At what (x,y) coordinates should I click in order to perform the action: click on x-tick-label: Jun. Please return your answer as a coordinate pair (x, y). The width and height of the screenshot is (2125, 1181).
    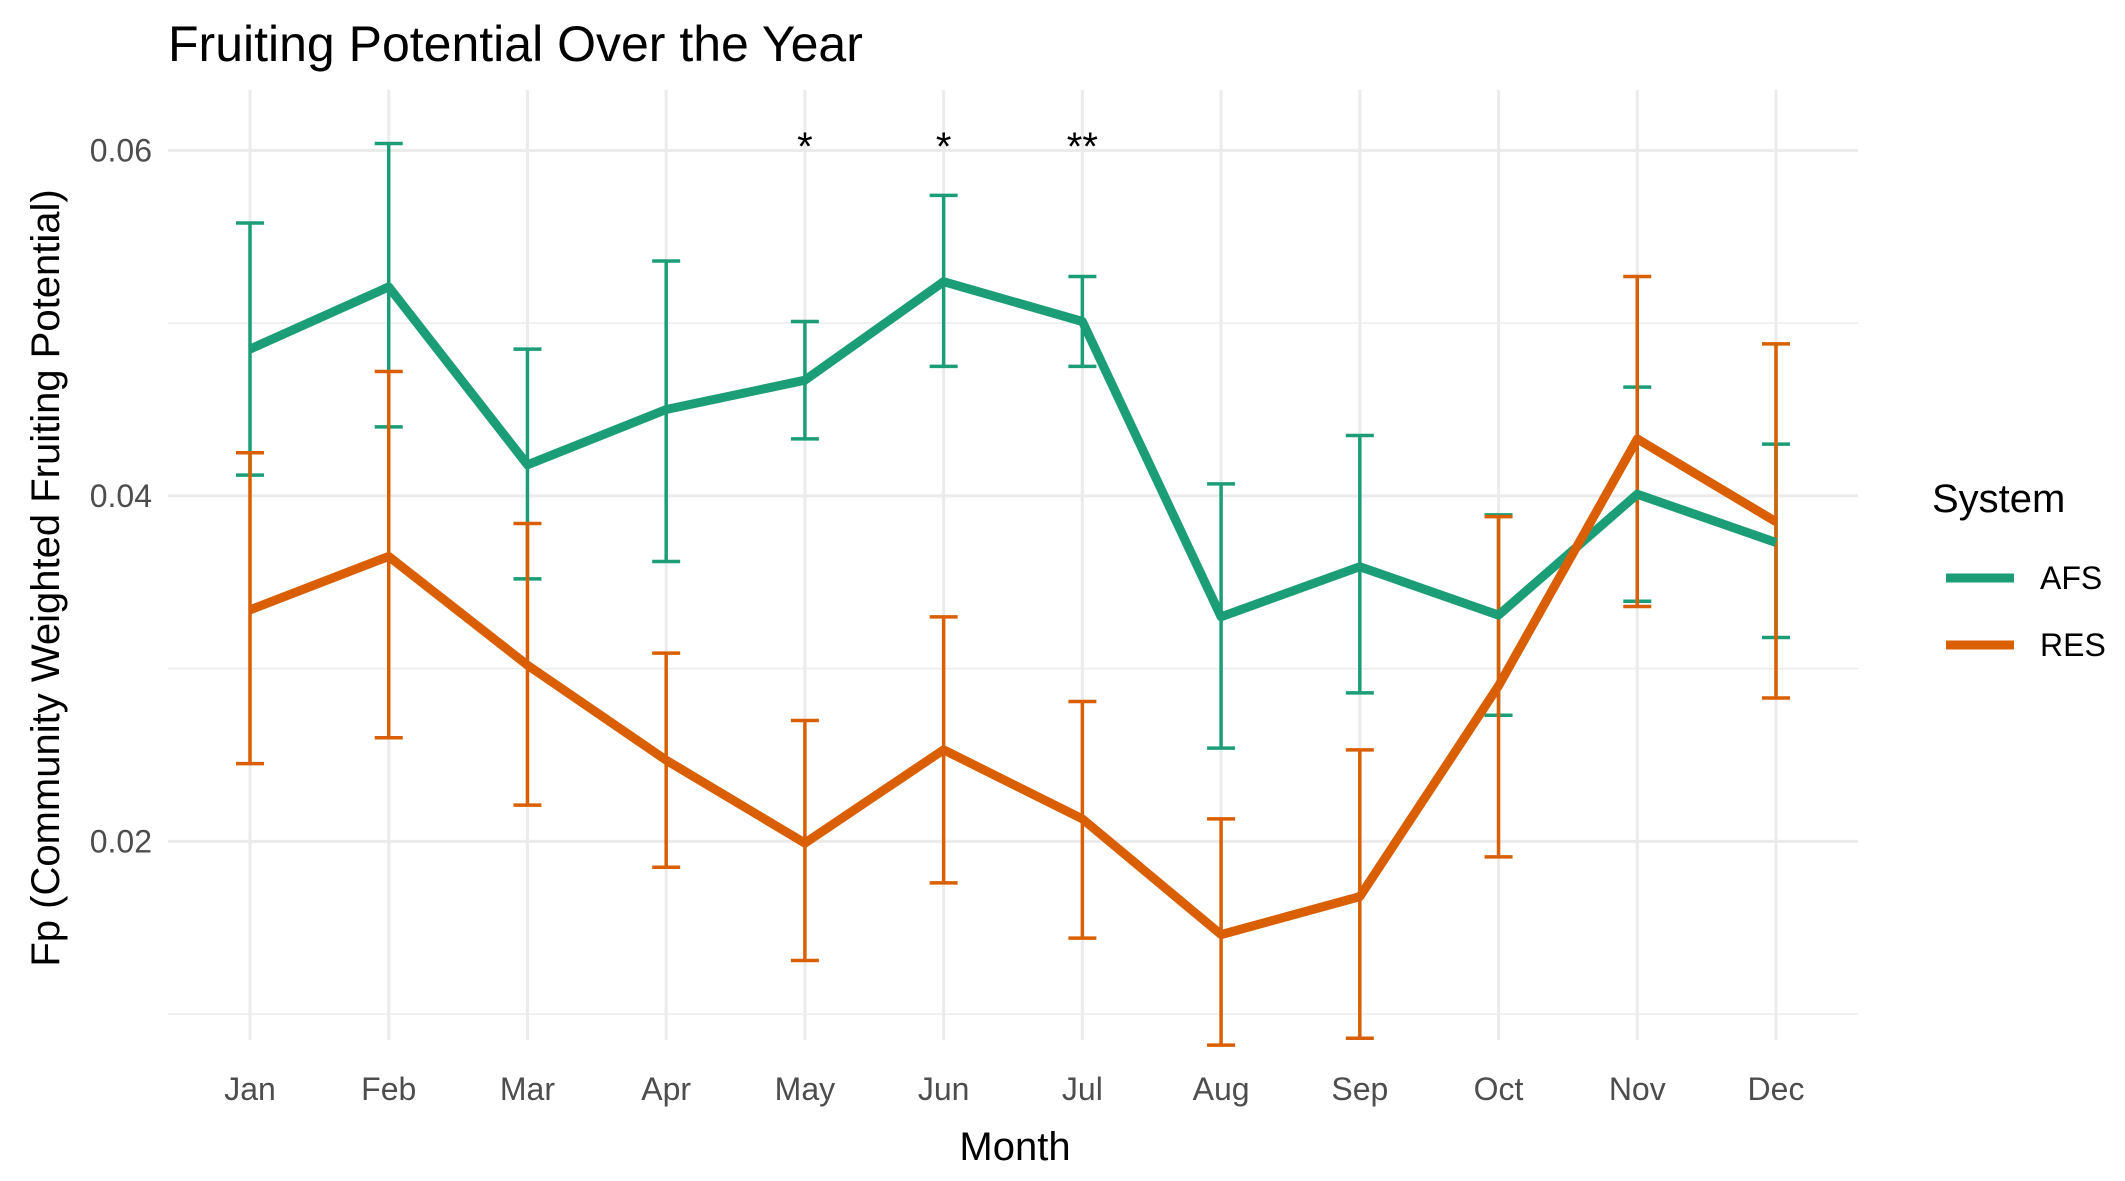
    Looking at the image, I should click on (944, 1089).